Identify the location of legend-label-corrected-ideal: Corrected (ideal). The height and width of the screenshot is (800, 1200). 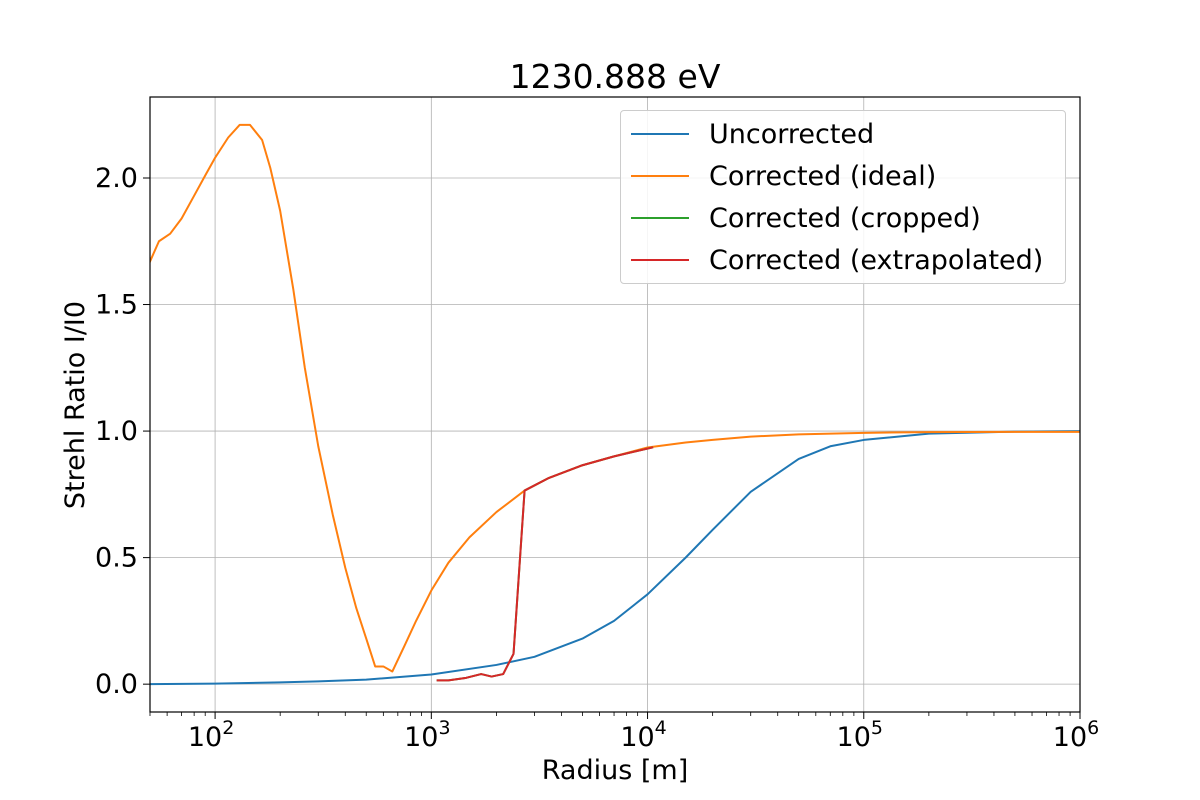
(823, 176).